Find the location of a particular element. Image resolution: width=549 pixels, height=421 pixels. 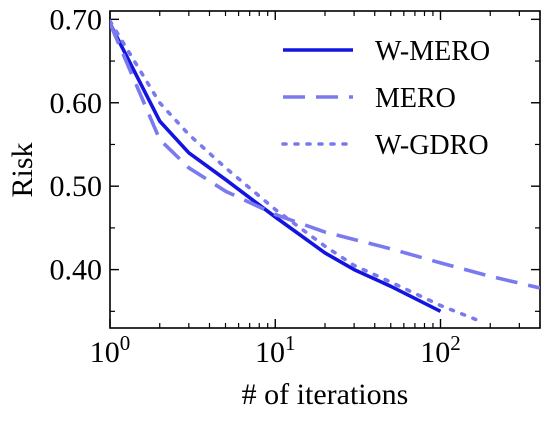

legend-label-mero: MERO is located at coordinates (415, 98).